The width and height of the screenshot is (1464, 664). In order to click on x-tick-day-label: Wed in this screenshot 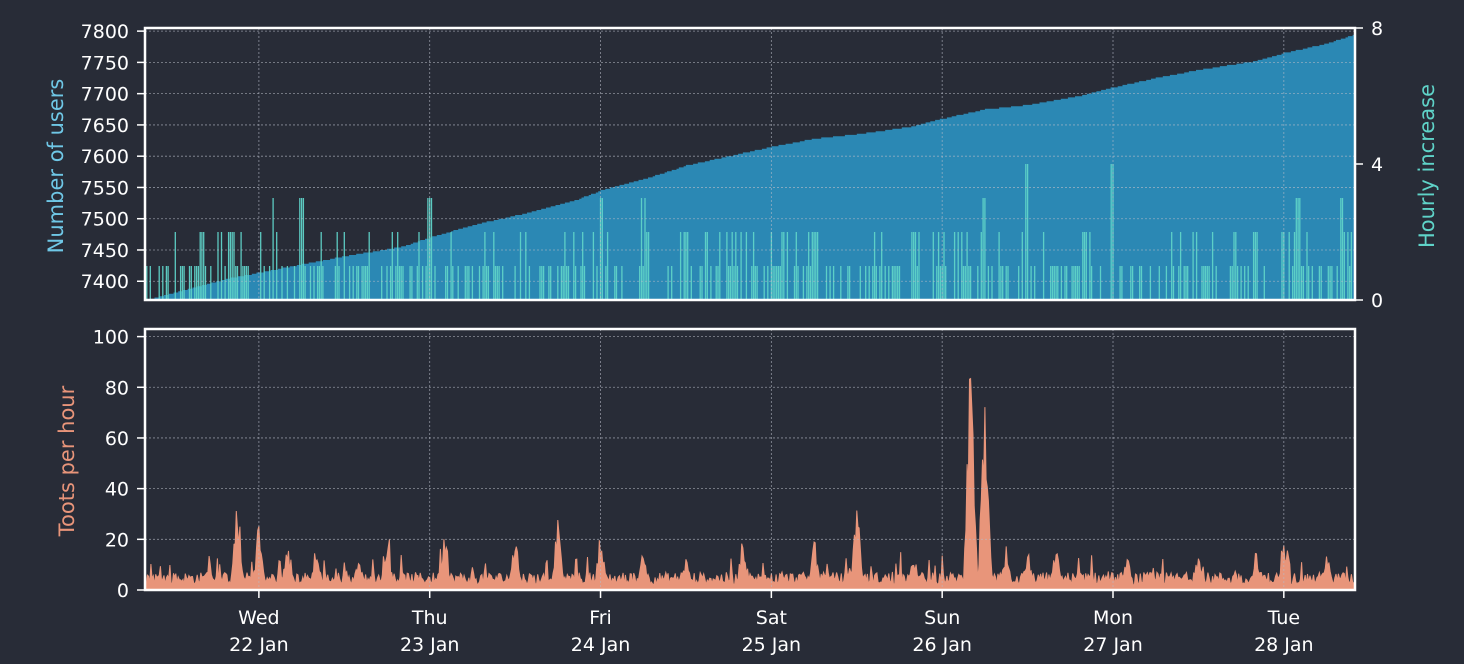, I will do `click(258, 618)`.